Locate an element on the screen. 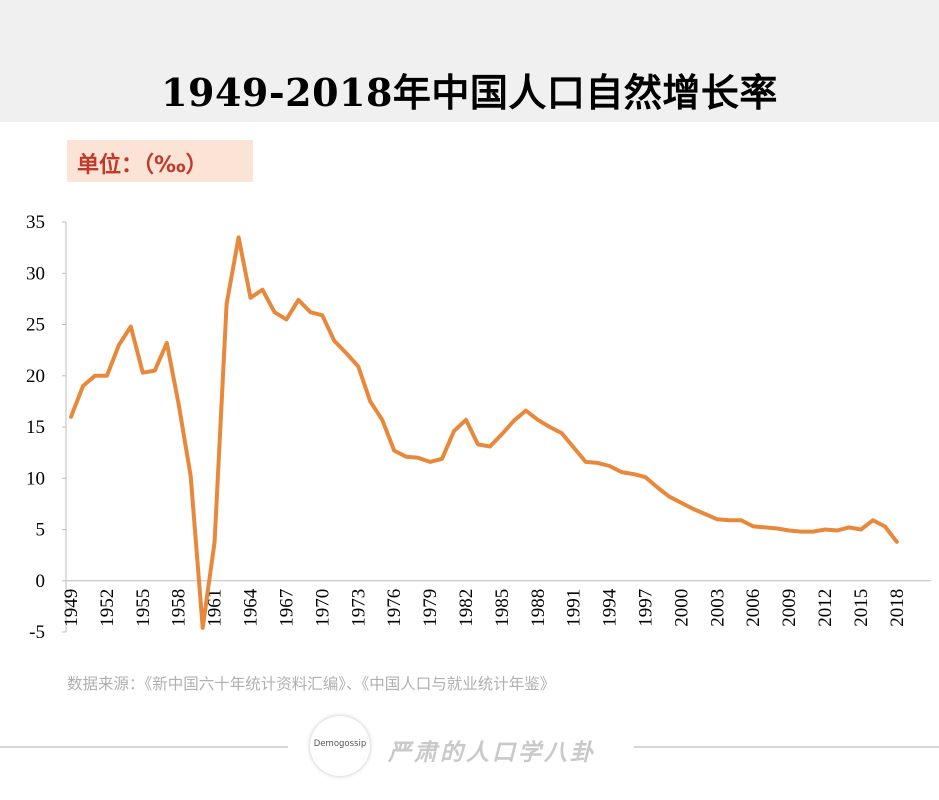 Image resolution: width=939 pixels, height=800 pixels. unit-label: 单位：（‰） is located at coordinates (142, 165).